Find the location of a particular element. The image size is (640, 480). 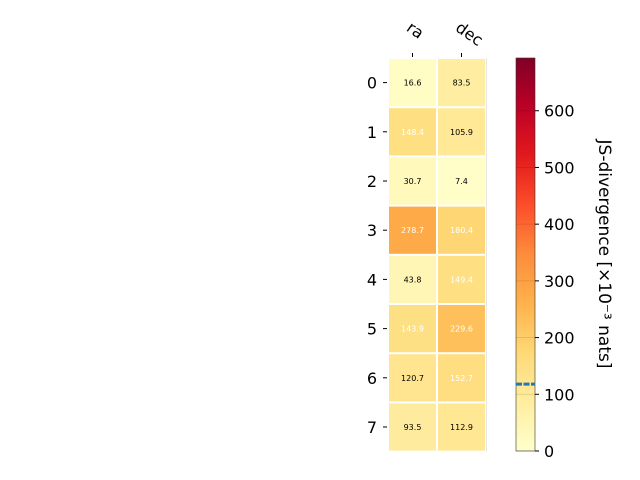

colorbar-tick-label: 100 is located at coordinates (559, 394).